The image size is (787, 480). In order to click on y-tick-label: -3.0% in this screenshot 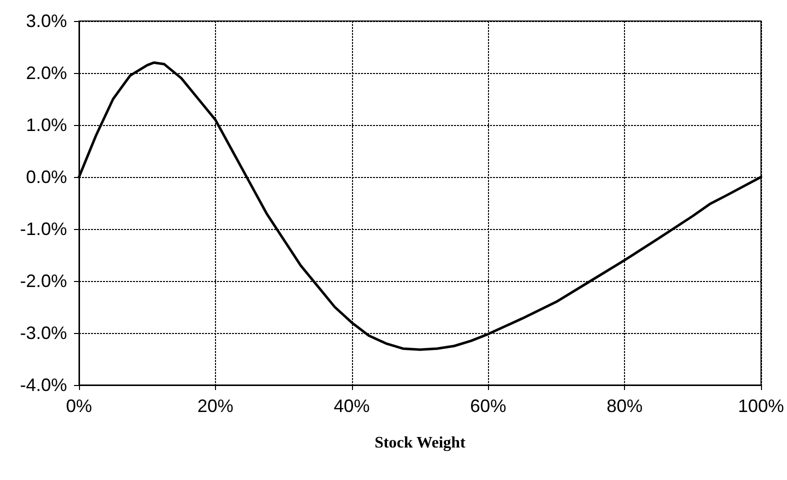, I will do `click(43, 333)`.